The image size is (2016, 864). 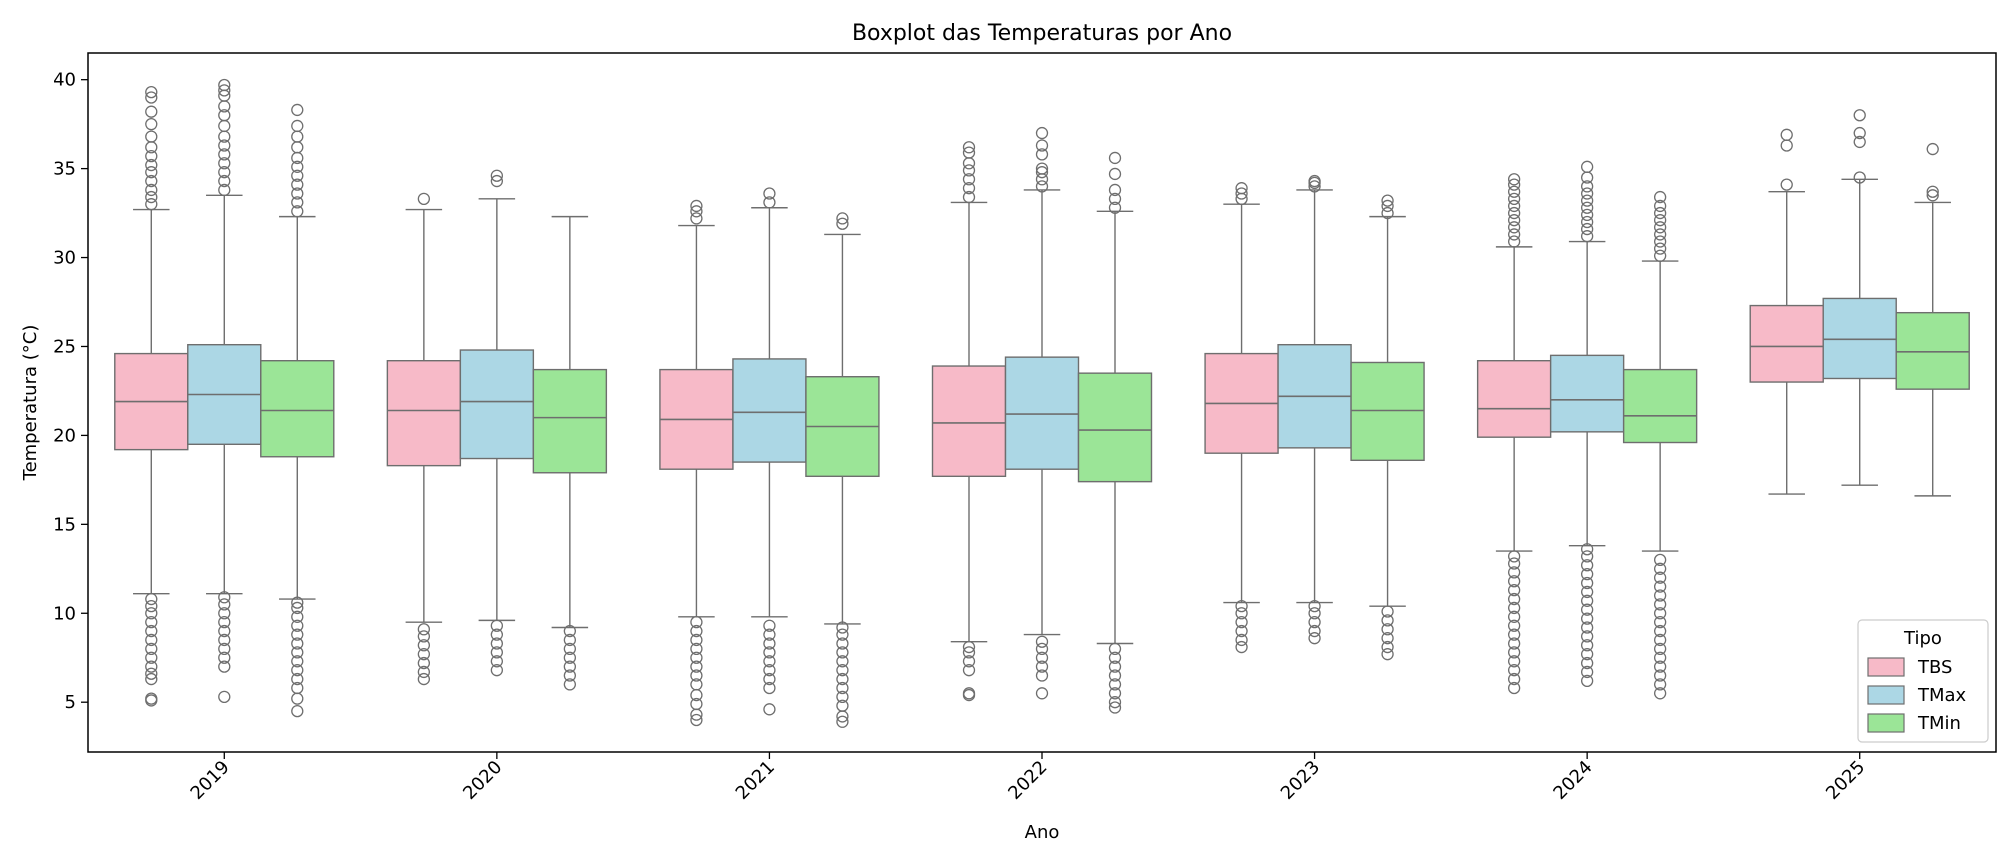 What do you see at coordinates (769, 451) in the screenshot?
I see `box-tmax-2021` at bounding box center [769, 451].